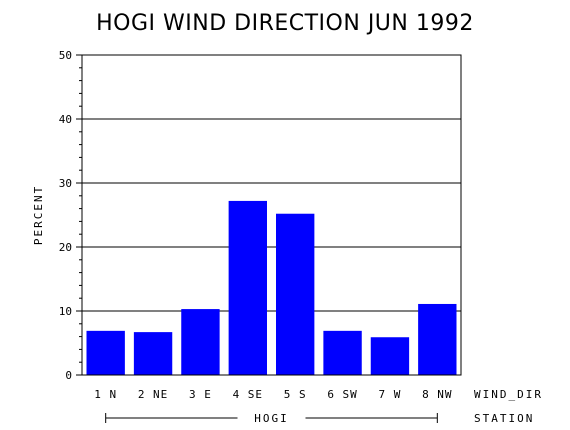 Image resolution: width=570 pixels, height=430 pixels. Describe the element at coordinates (504, 418) in the screenshot. I see `station-axis-title: STATION` at that location.